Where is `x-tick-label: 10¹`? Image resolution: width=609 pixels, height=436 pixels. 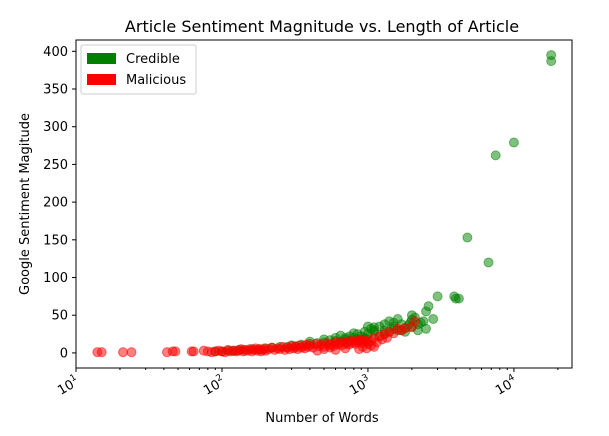
x-tick-label: 10¹ is located at coordinates (68, 386).